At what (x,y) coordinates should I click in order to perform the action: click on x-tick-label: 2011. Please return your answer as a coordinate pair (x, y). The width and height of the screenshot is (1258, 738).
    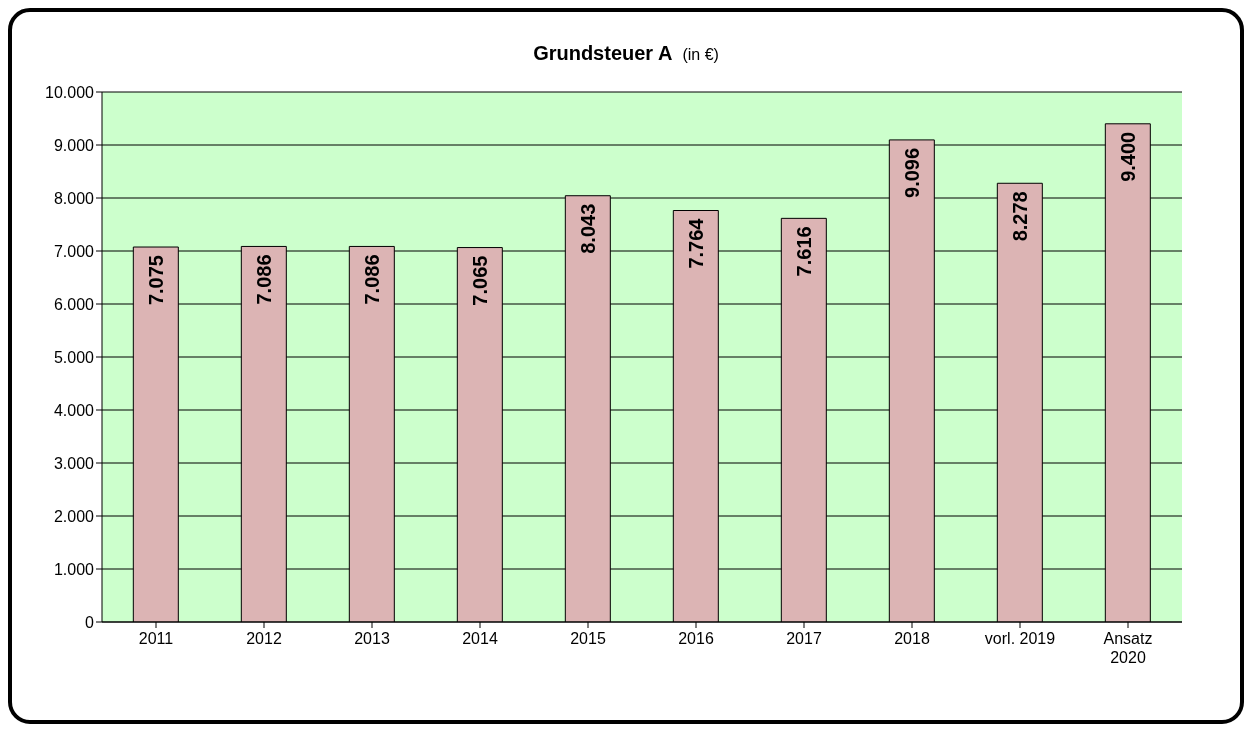
    Looking at the image, I should click on (156, 638).